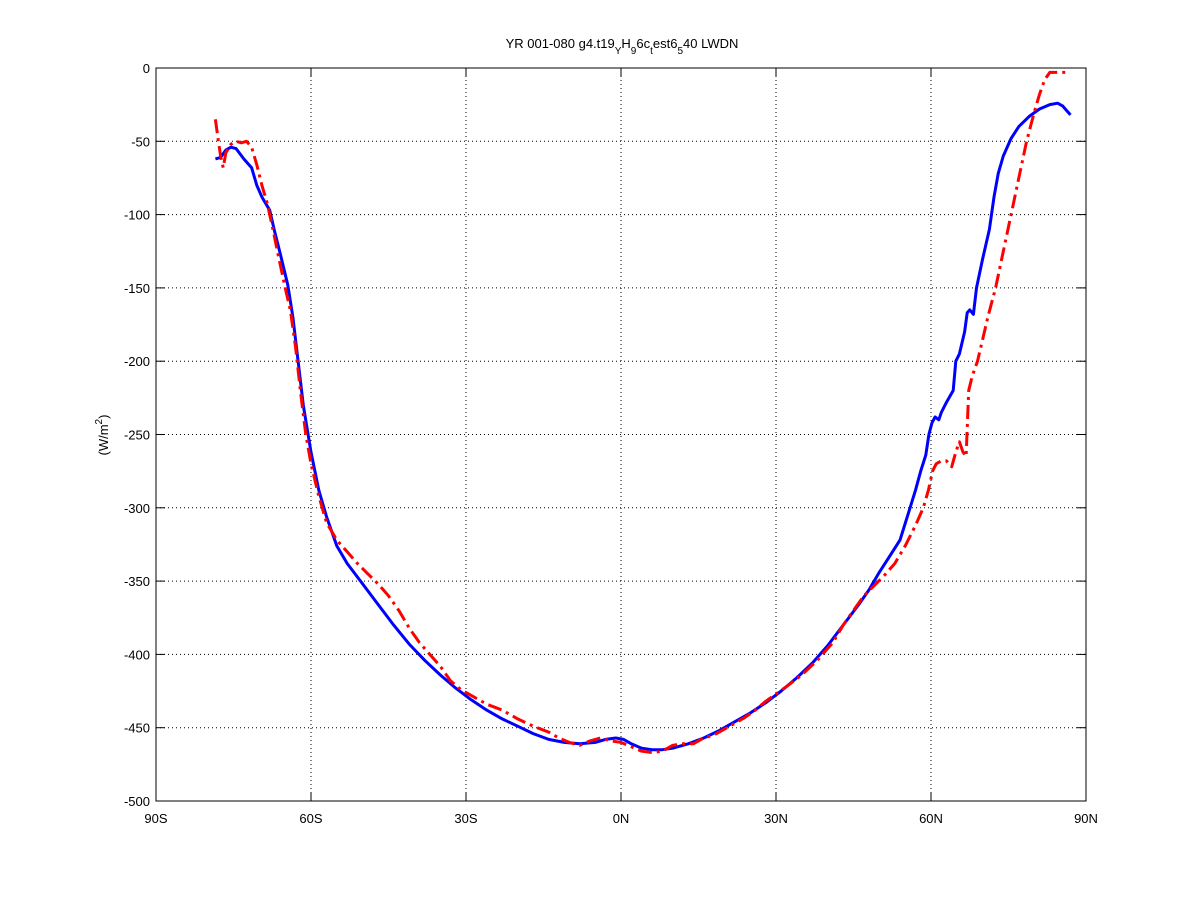  I want to click on y-tick-label: -50, so click(140, 141).